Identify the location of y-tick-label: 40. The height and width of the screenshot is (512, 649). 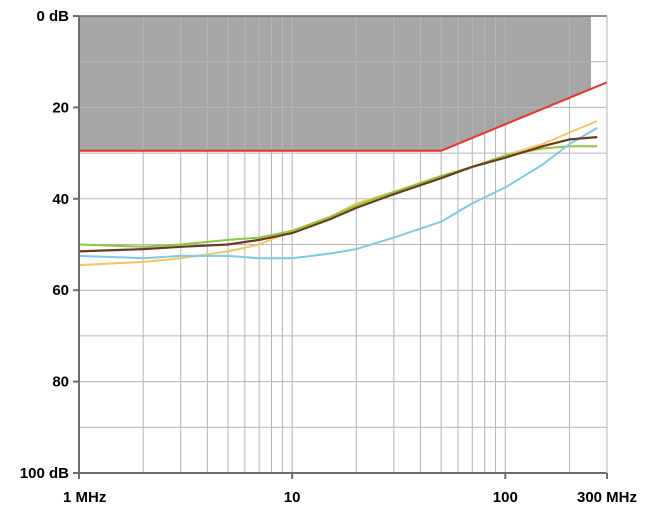
(60, 199).